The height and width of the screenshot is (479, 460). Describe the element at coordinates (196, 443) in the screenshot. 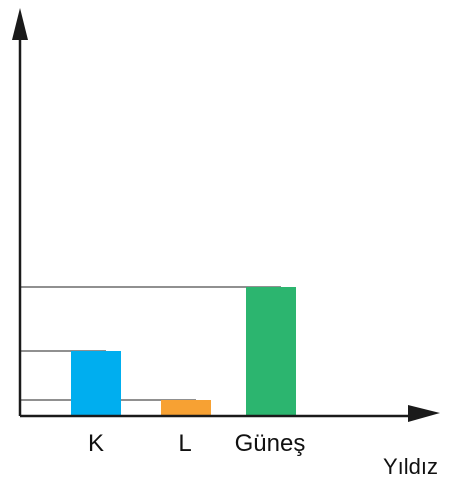

I see `category-labels: K L Güneş` at that location.